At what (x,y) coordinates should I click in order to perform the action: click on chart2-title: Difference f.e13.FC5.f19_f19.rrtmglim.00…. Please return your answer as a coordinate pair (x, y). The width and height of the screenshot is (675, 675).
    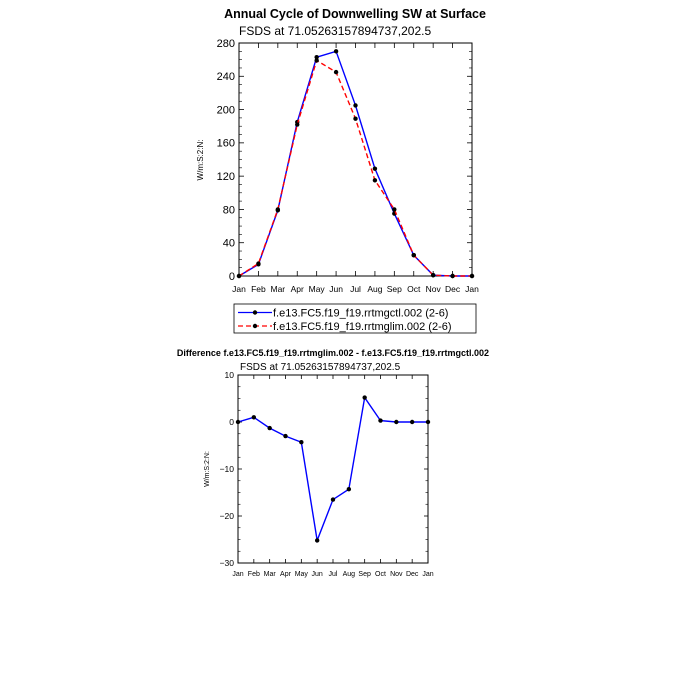
    Looking at the image, I should click on (333, 353).